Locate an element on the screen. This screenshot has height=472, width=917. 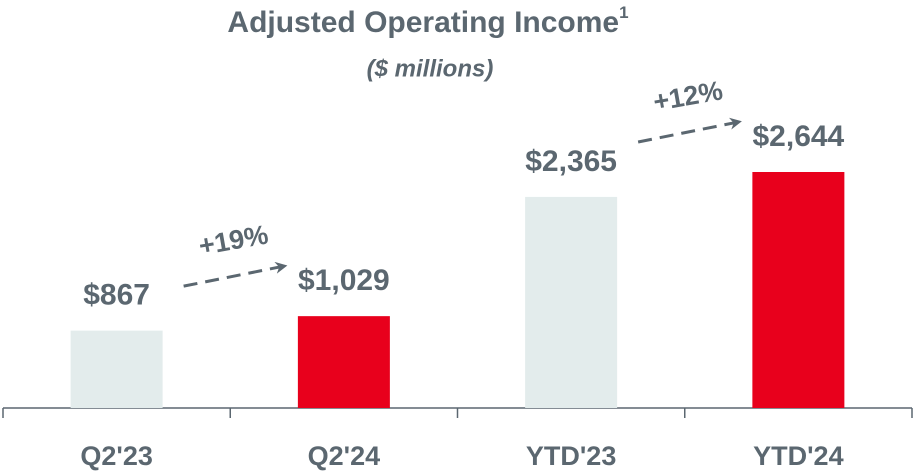
title-text: Adjusted Operating Income is located at coordinates (423, 22).